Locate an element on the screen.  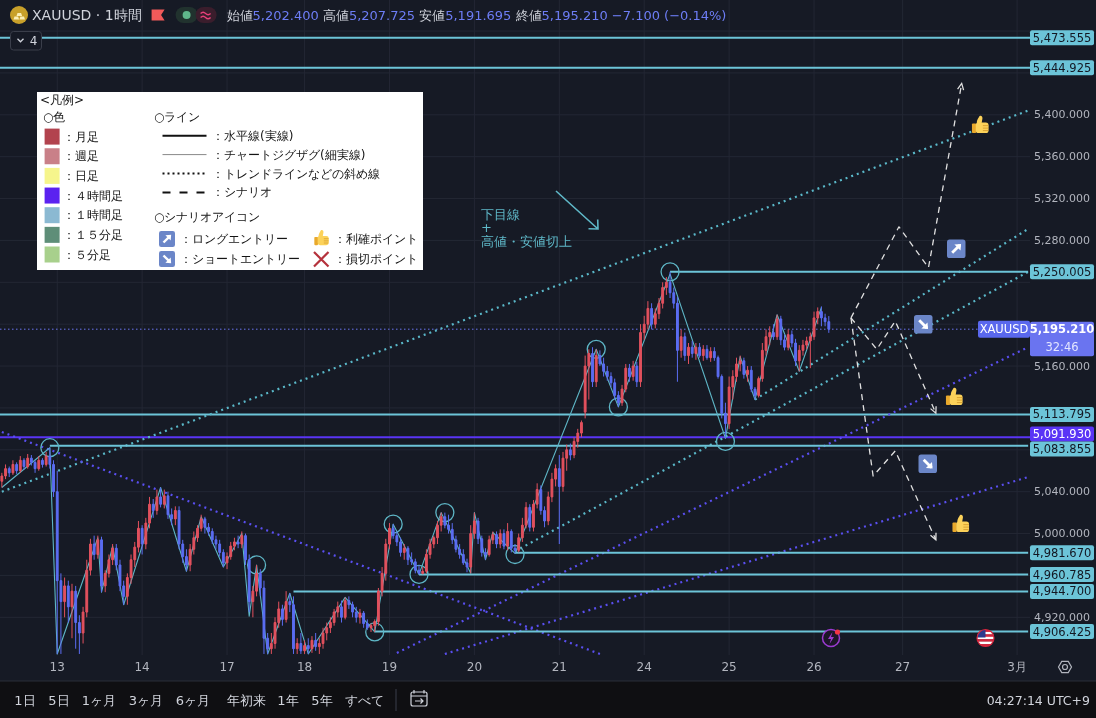
y-tick-label: 5,000.000 is located at coordinates (1062, 534).